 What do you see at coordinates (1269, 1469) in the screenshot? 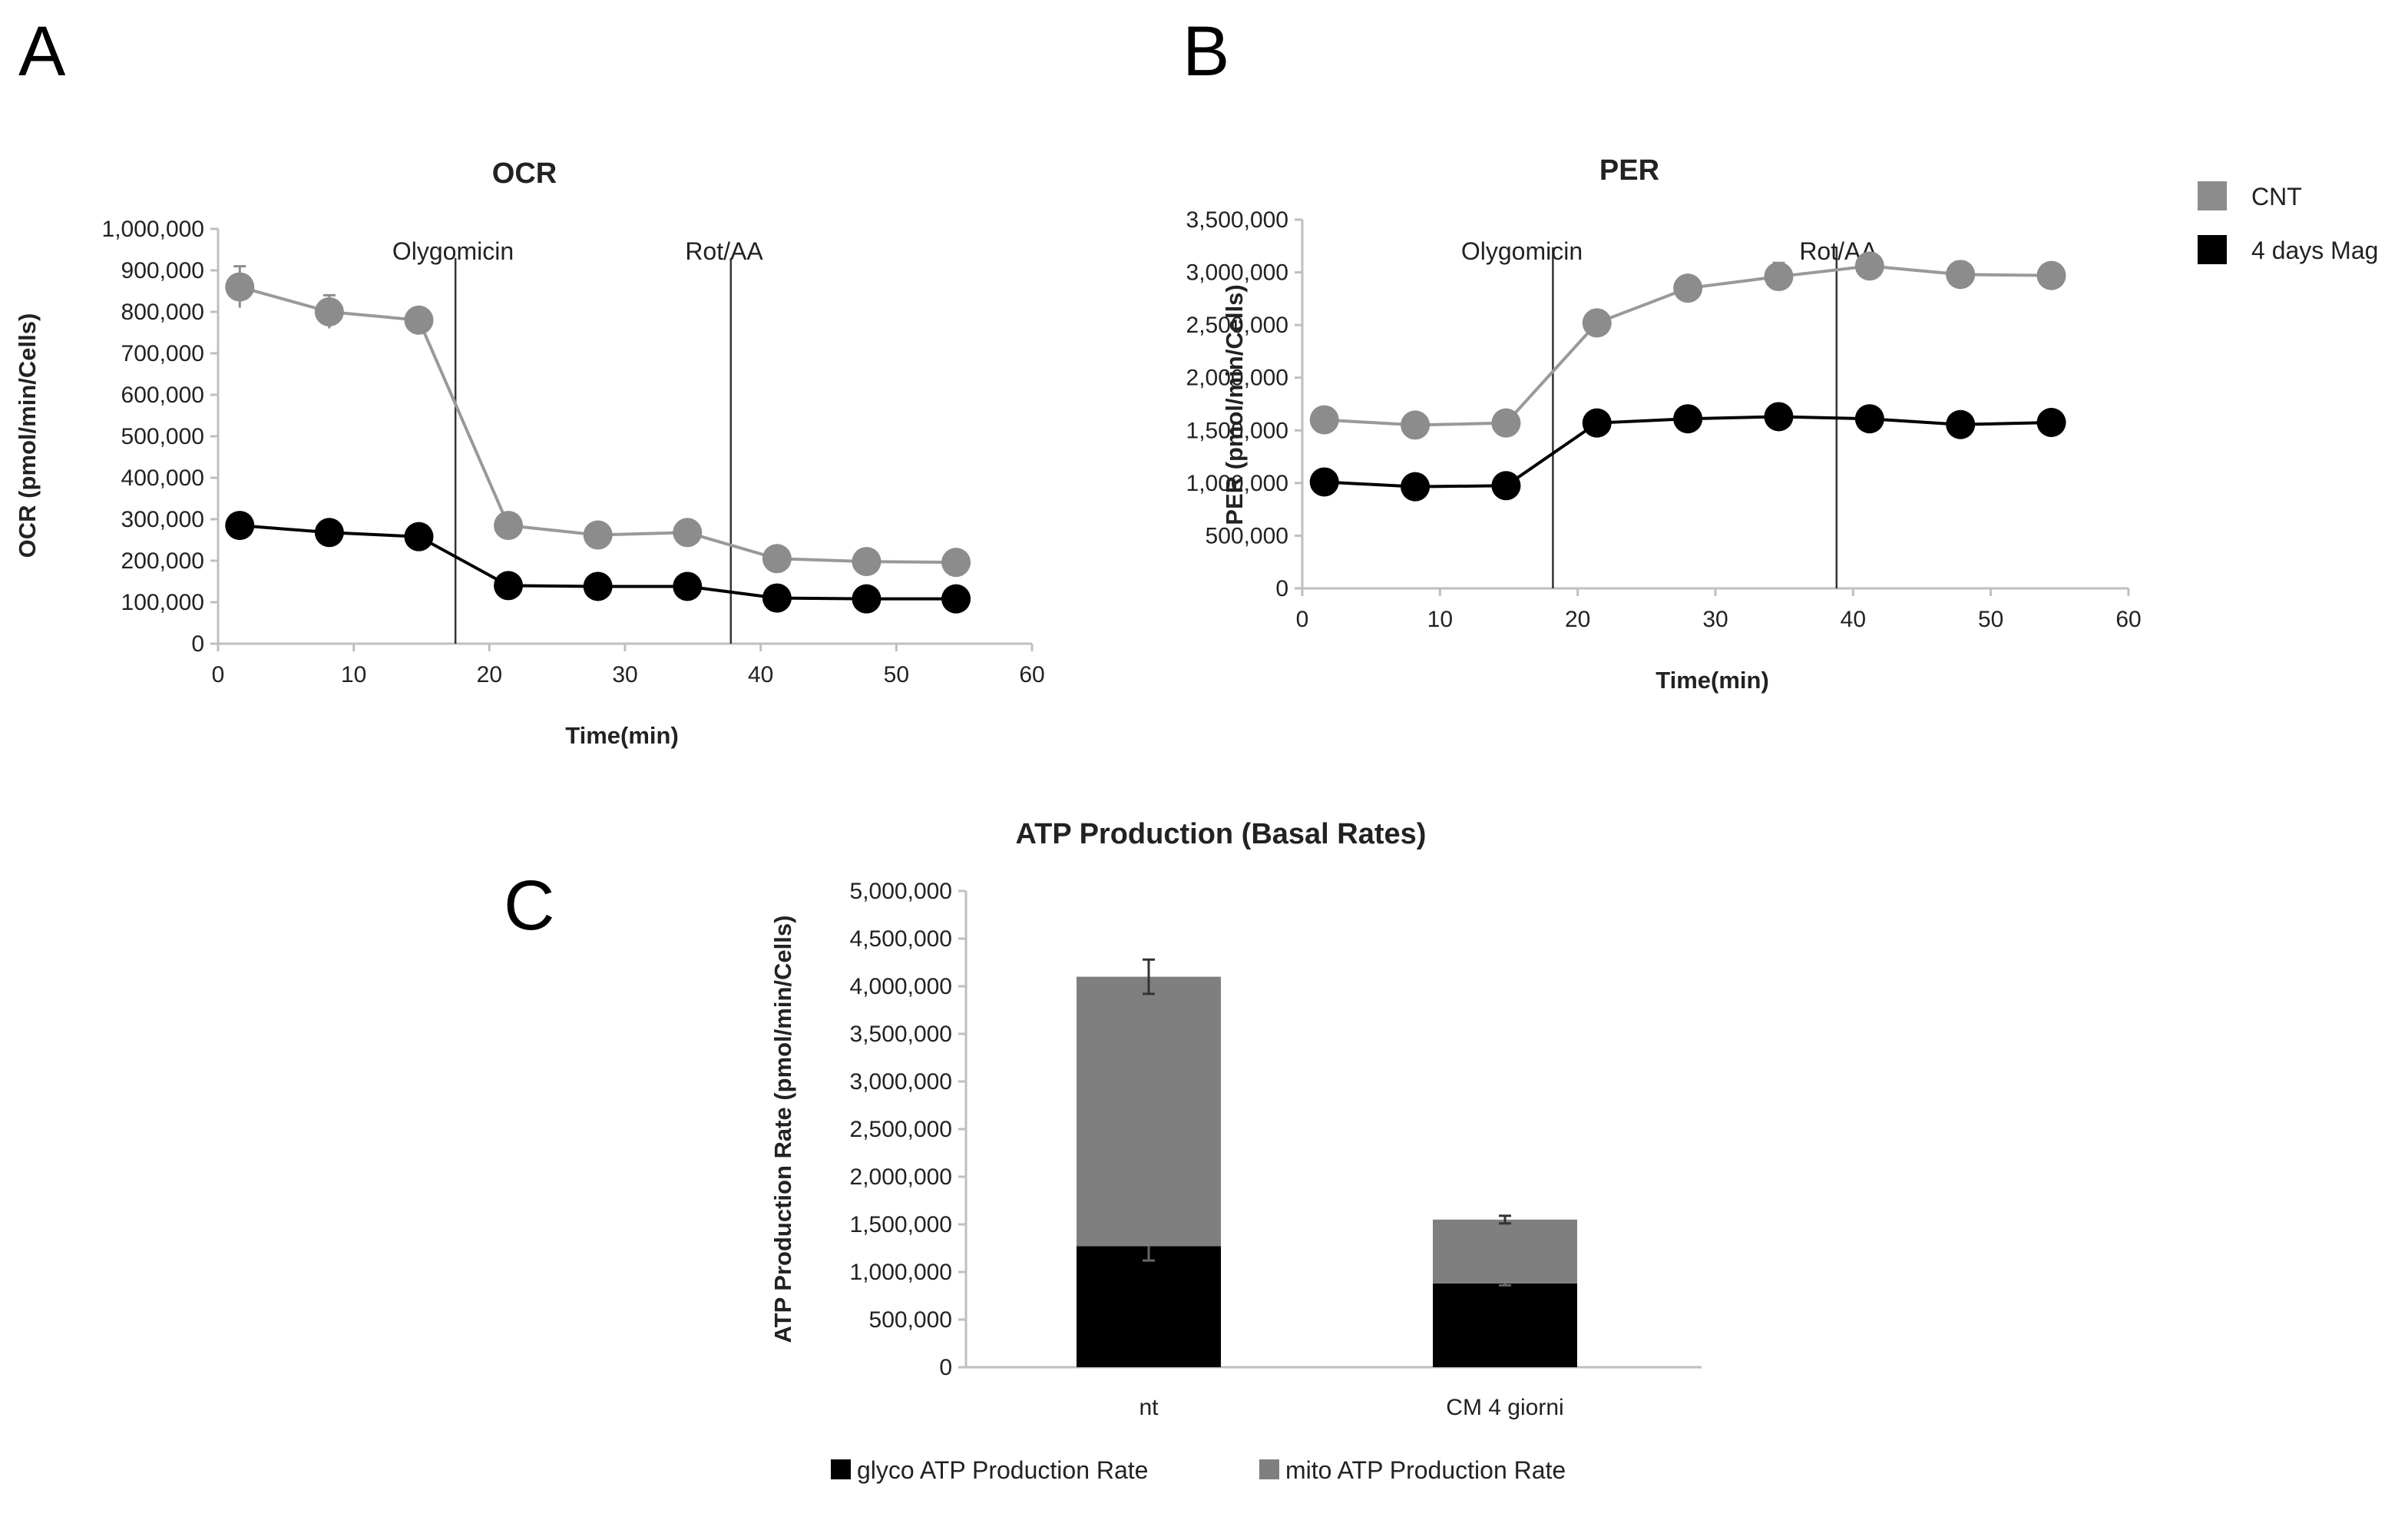
I see `legend-swatch-mito` at bounding box center [1269, 1469].